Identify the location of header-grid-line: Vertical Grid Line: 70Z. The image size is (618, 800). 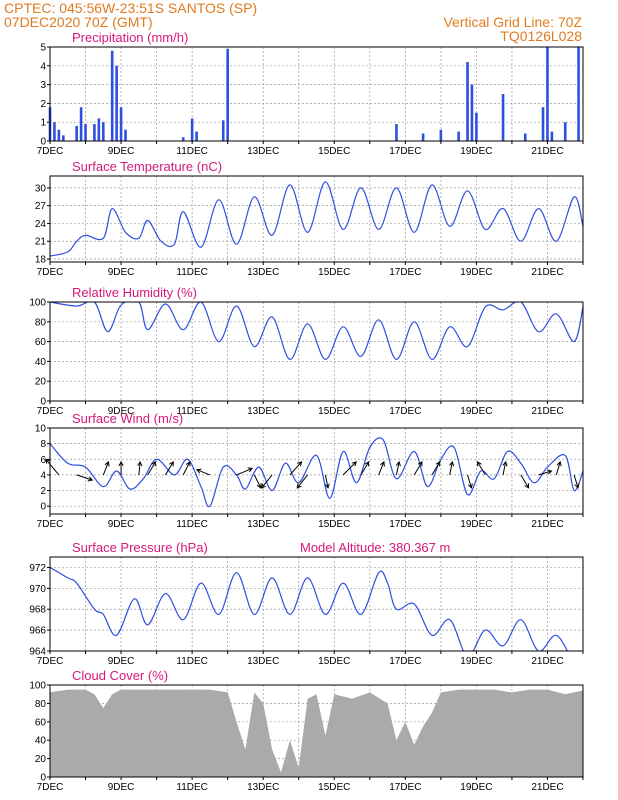
(512, 22).